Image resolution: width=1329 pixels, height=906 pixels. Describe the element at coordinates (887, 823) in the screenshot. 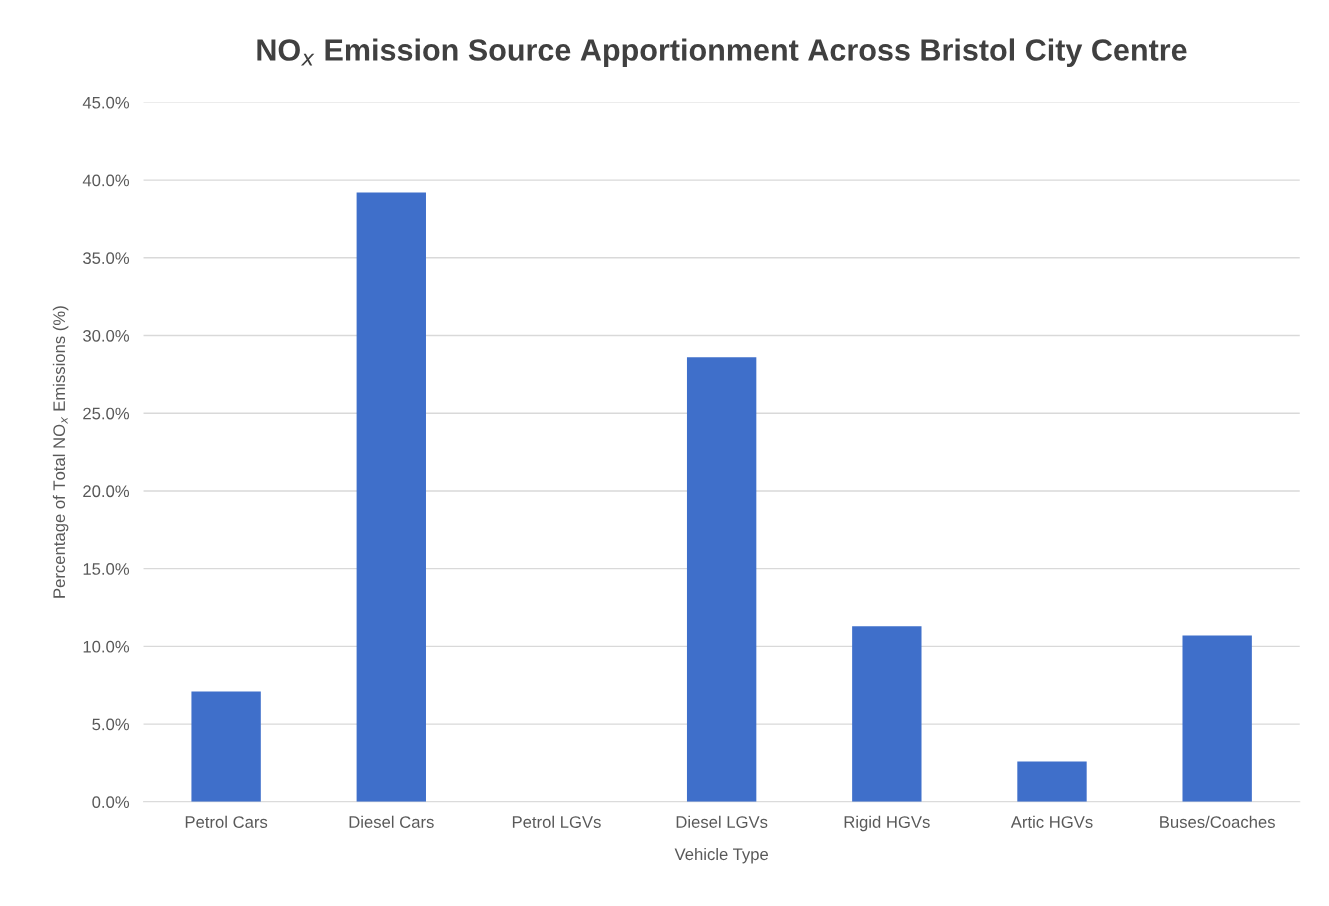

I see `x-tick-label: Rigid HGVs` at that location.